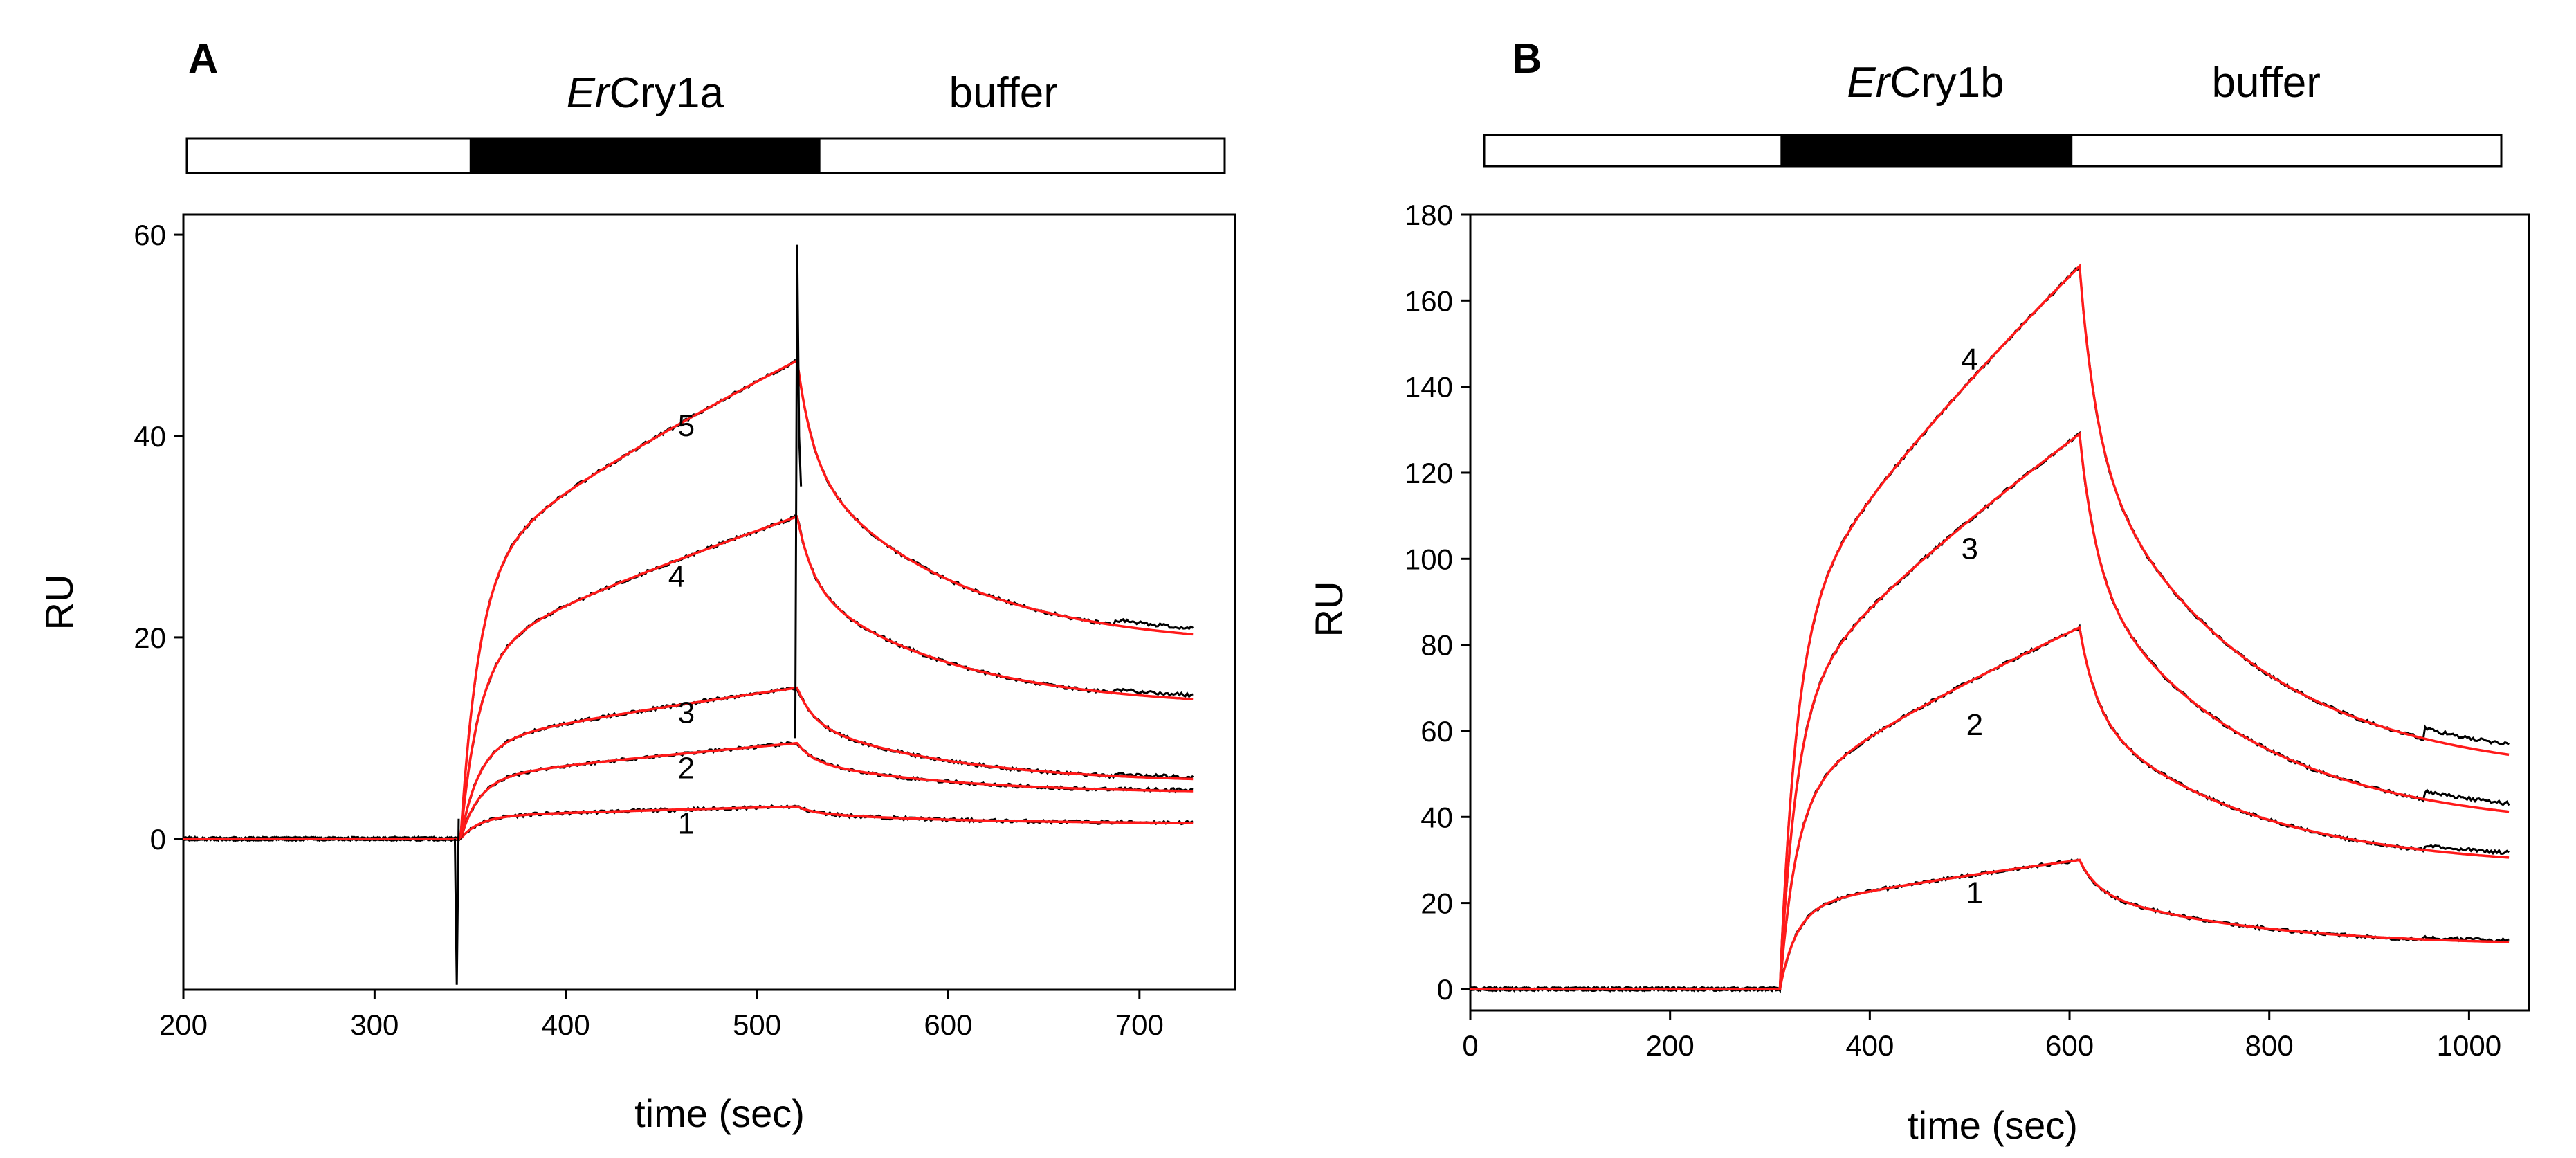  Describe the element at coordinates (203, 58) in the screenshot. I see `panel-a-letter: A` at that location.